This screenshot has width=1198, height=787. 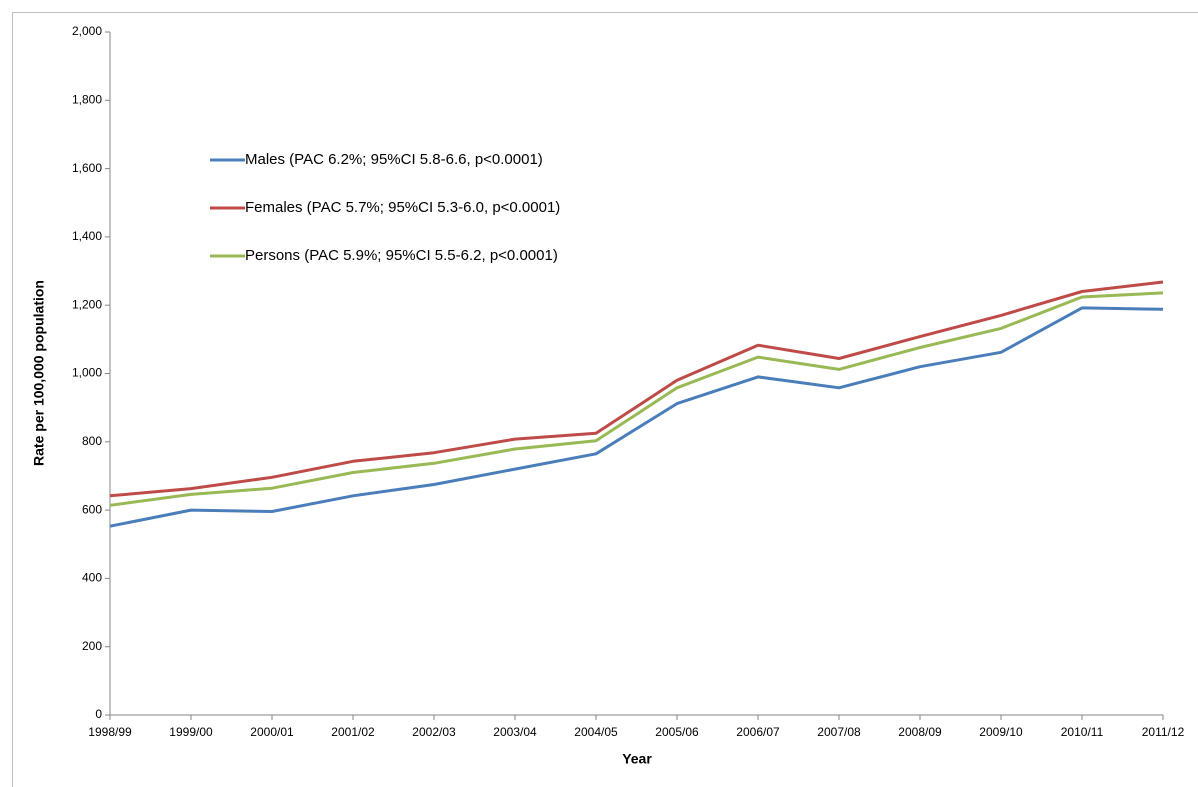 What do you see at coordinates (98, 714) in the screenshot?
I see `y-tick-label: 0` at bounding box center [98, 714].